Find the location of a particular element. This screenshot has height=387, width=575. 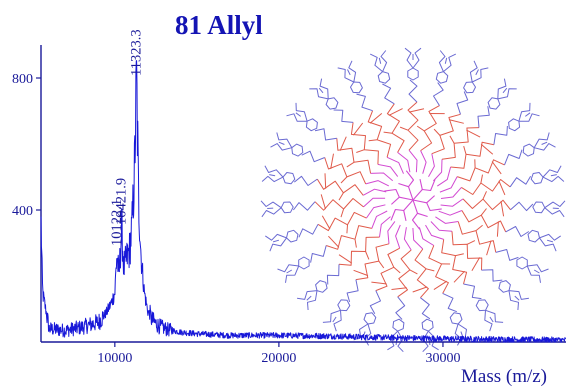

chart-title: 81 Allyl is located at coordinates (219, 25).